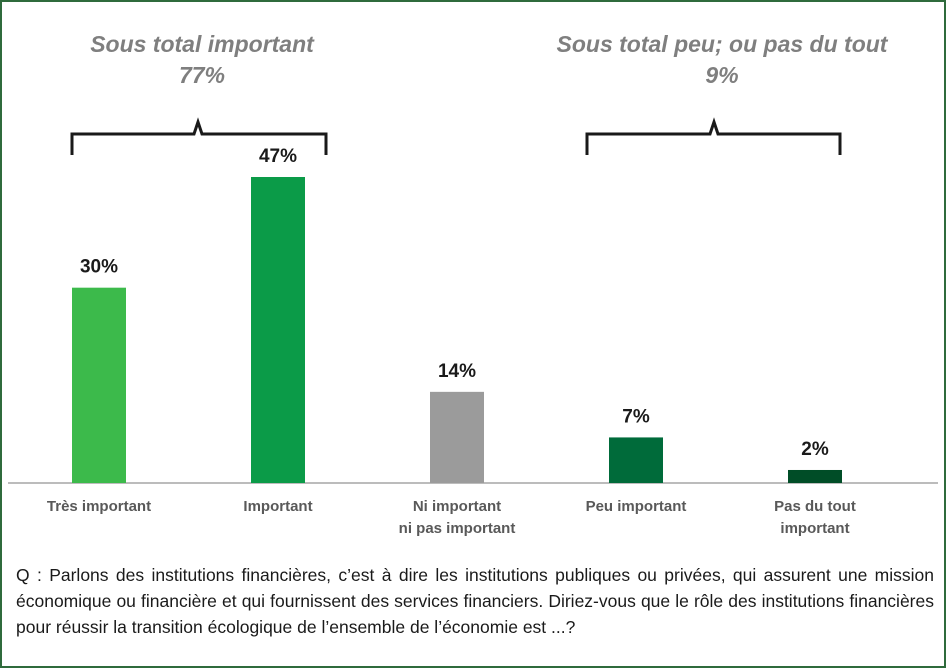 This screenshot has height=668, width=946. I want to click on annotation: 77%, so click(202, 75).